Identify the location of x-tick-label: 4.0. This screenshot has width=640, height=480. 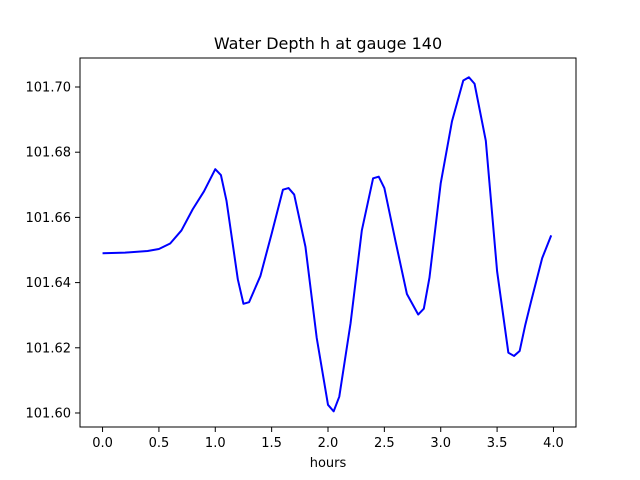
(553, 443).